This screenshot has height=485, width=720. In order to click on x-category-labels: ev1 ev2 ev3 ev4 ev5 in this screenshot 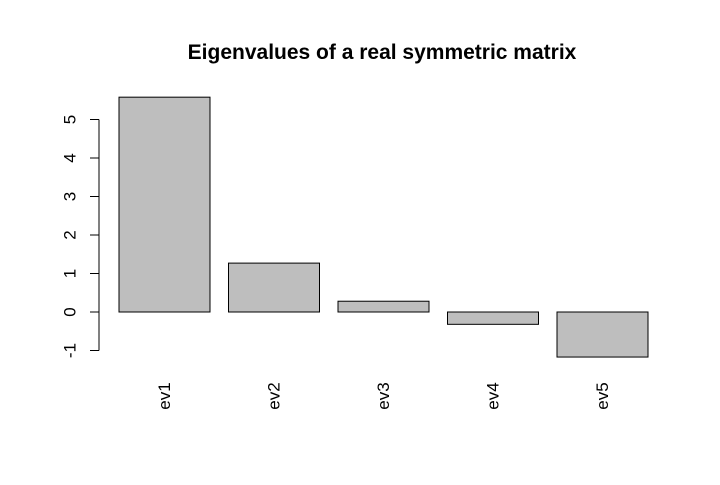, I will do `click(383, 395)`.